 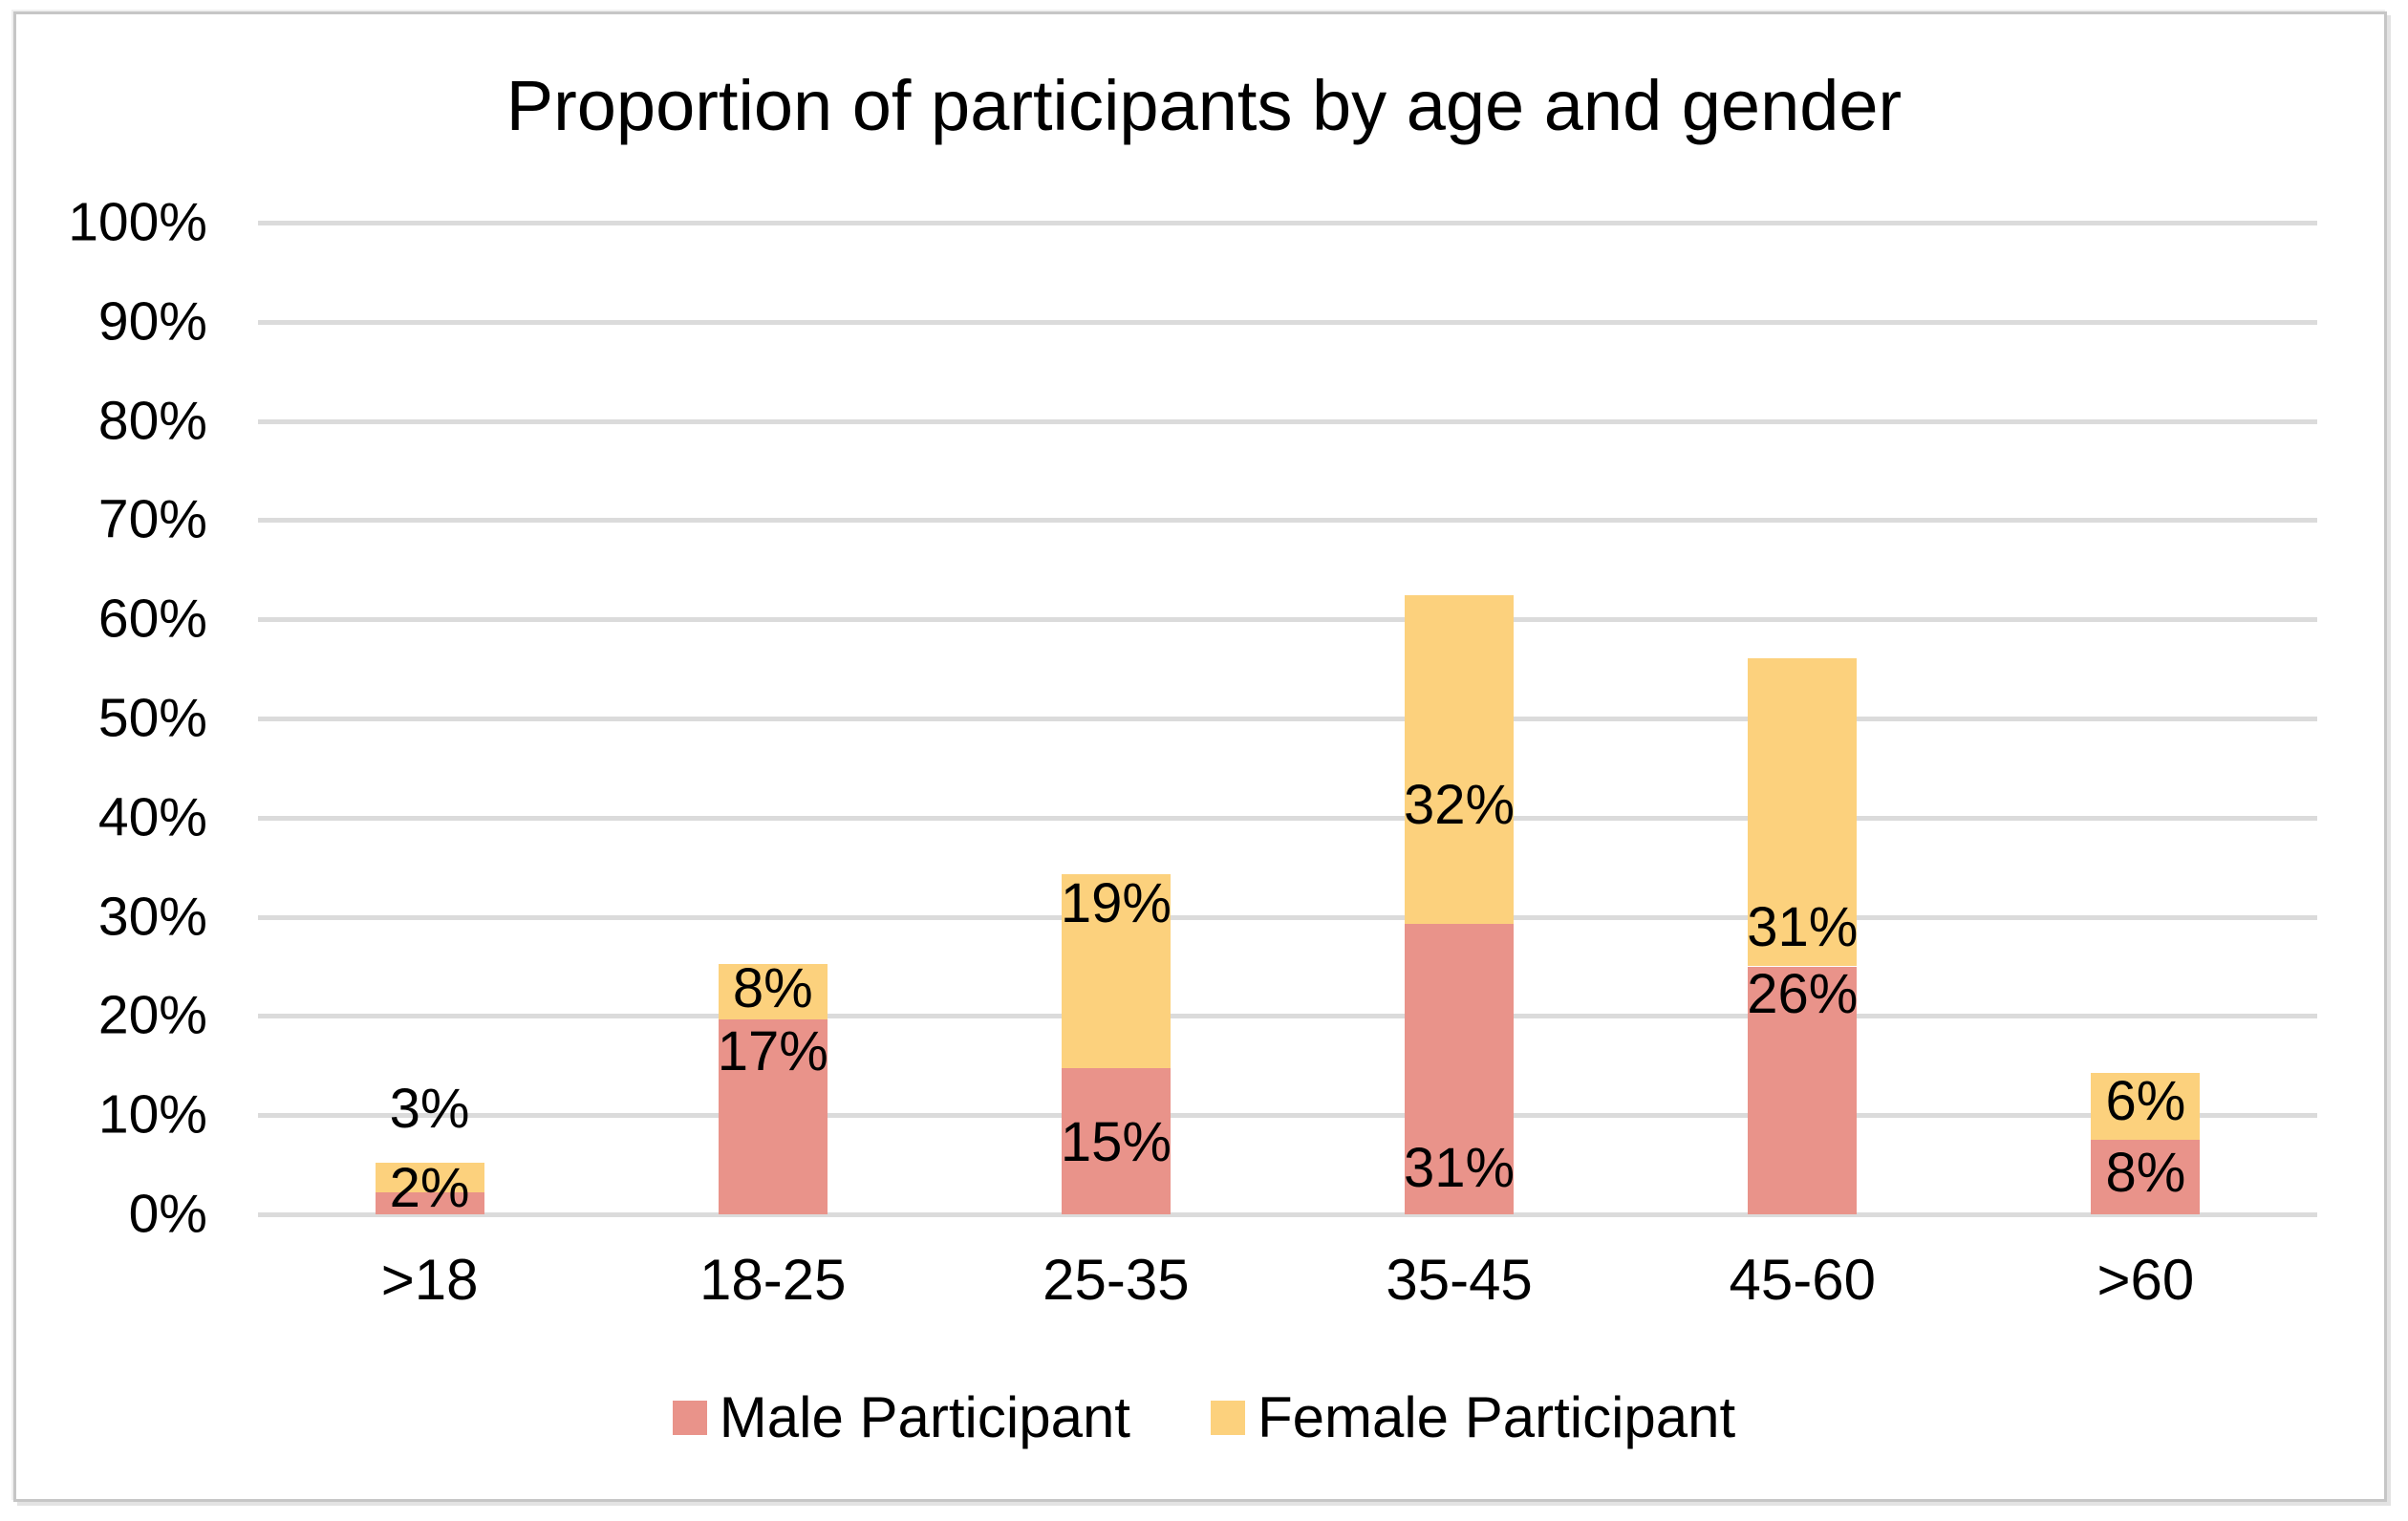 What do you see at coordinates (1803, 1090) in the screenshot?
I see `bar-45-60-male-segment` at bounding box center [1803, 1090].